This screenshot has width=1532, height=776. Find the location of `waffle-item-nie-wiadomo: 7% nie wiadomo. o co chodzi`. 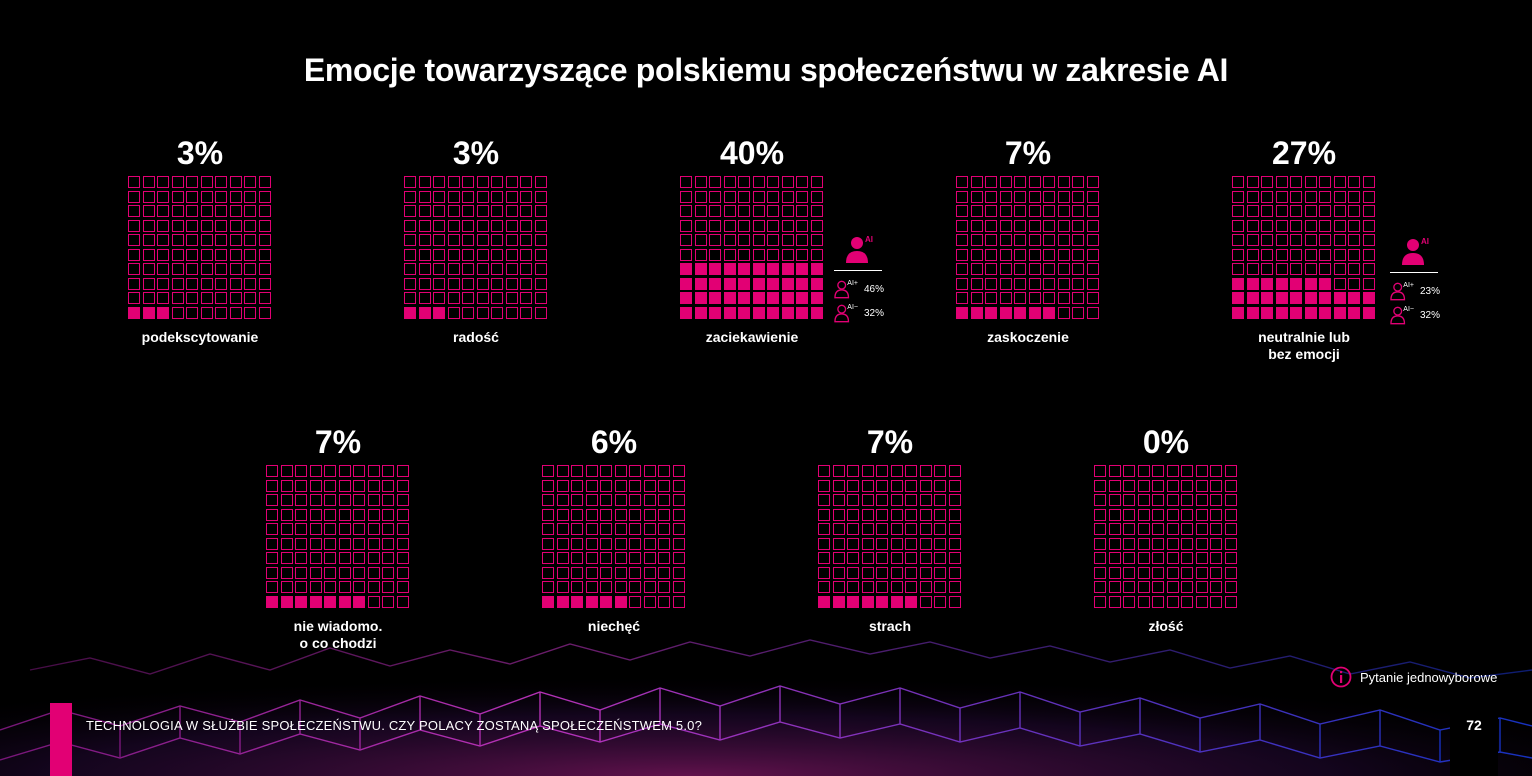

waffle-item-nie-wiadomo: 7% nie wiadomo. o co chodzi is located at coordinates (338, 538).